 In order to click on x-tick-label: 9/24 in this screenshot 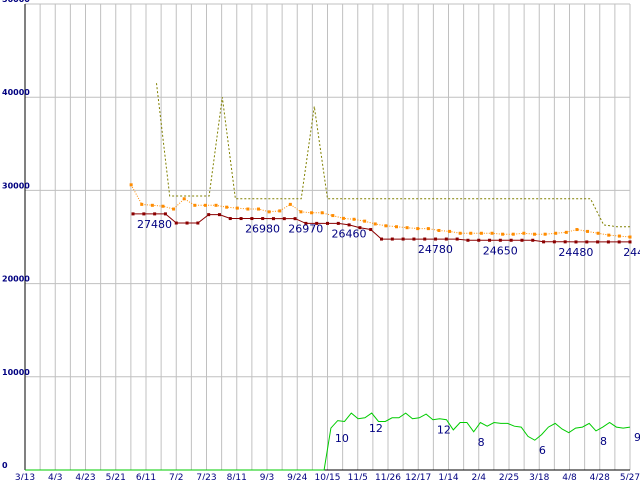, I will do `click(297, 476)`.